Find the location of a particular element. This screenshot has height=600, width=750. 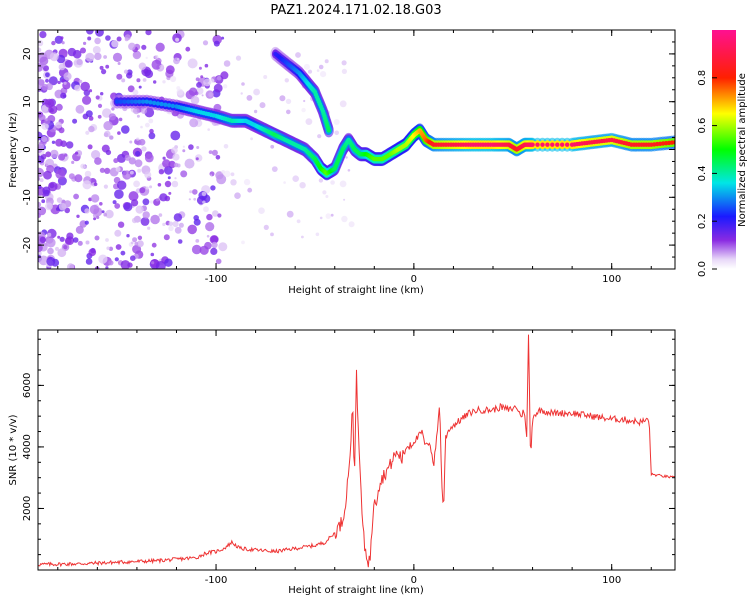

colorbar-tick-label: 0.2 is located at coordinates (702, 221).